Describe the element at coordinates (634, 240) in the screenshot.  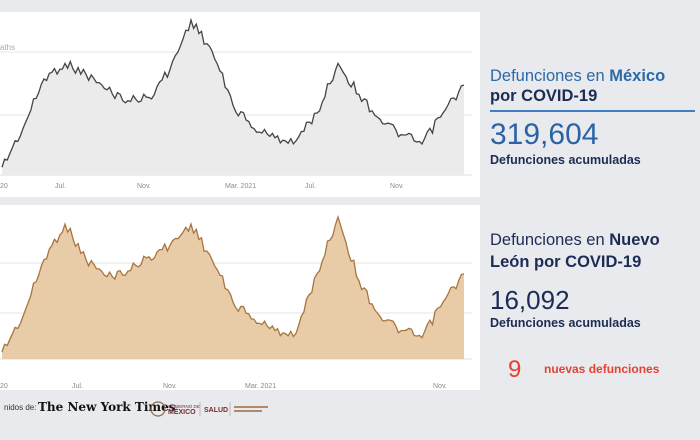
I see `nl-title-highlight: Nuevo` at that location.